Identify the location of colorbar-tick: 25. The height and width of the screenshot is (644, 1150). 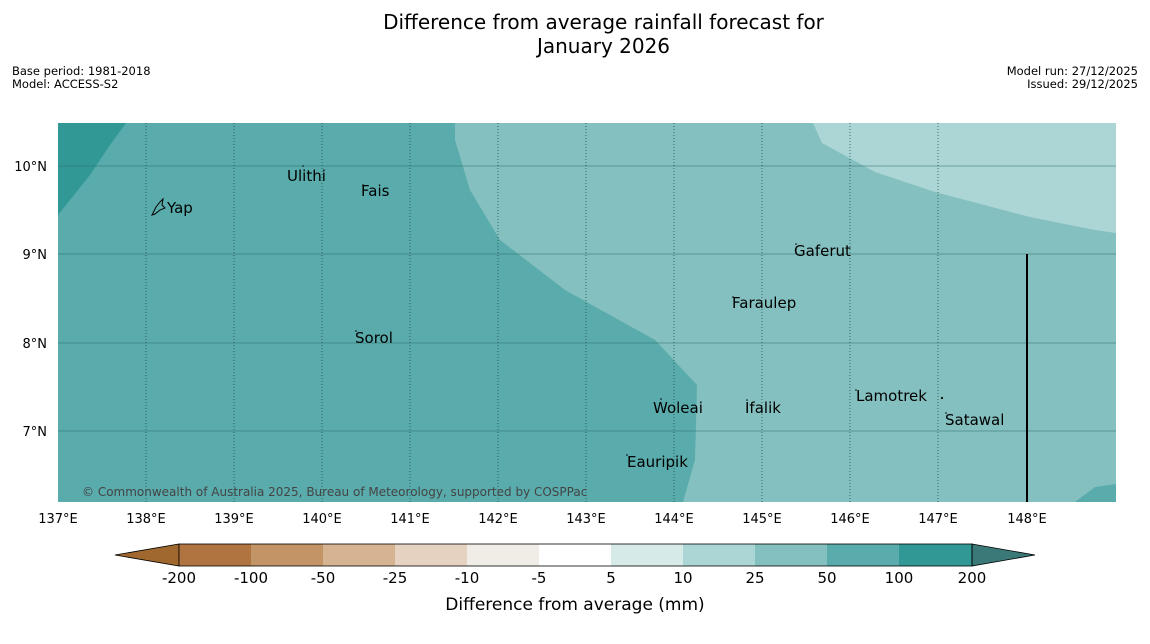
(754, 578).